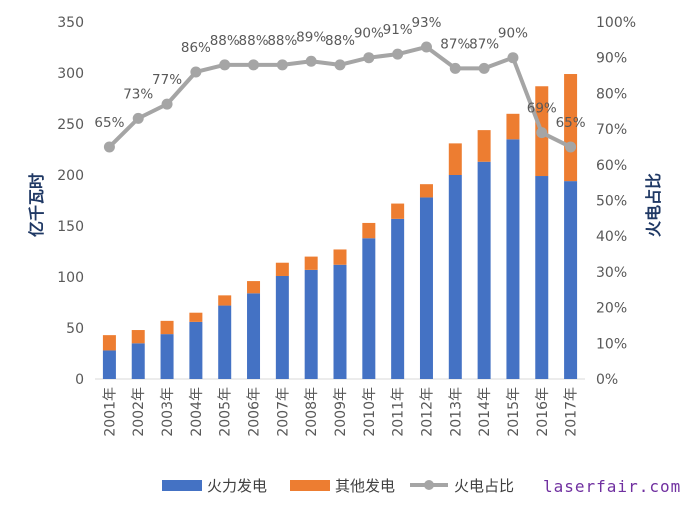  I want to click on y-left-tick-label: 0, so click(79, 380).